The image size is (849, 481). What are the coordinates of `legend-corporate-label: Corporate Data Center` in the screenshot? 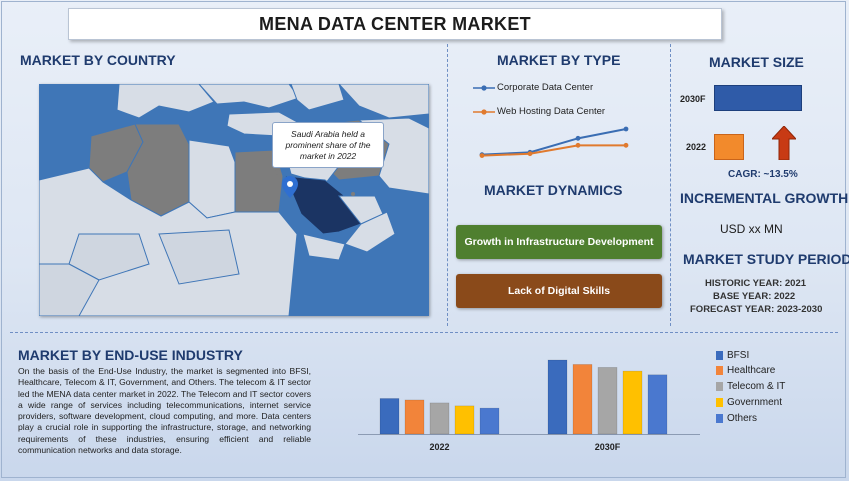 It's located at (545, 87).